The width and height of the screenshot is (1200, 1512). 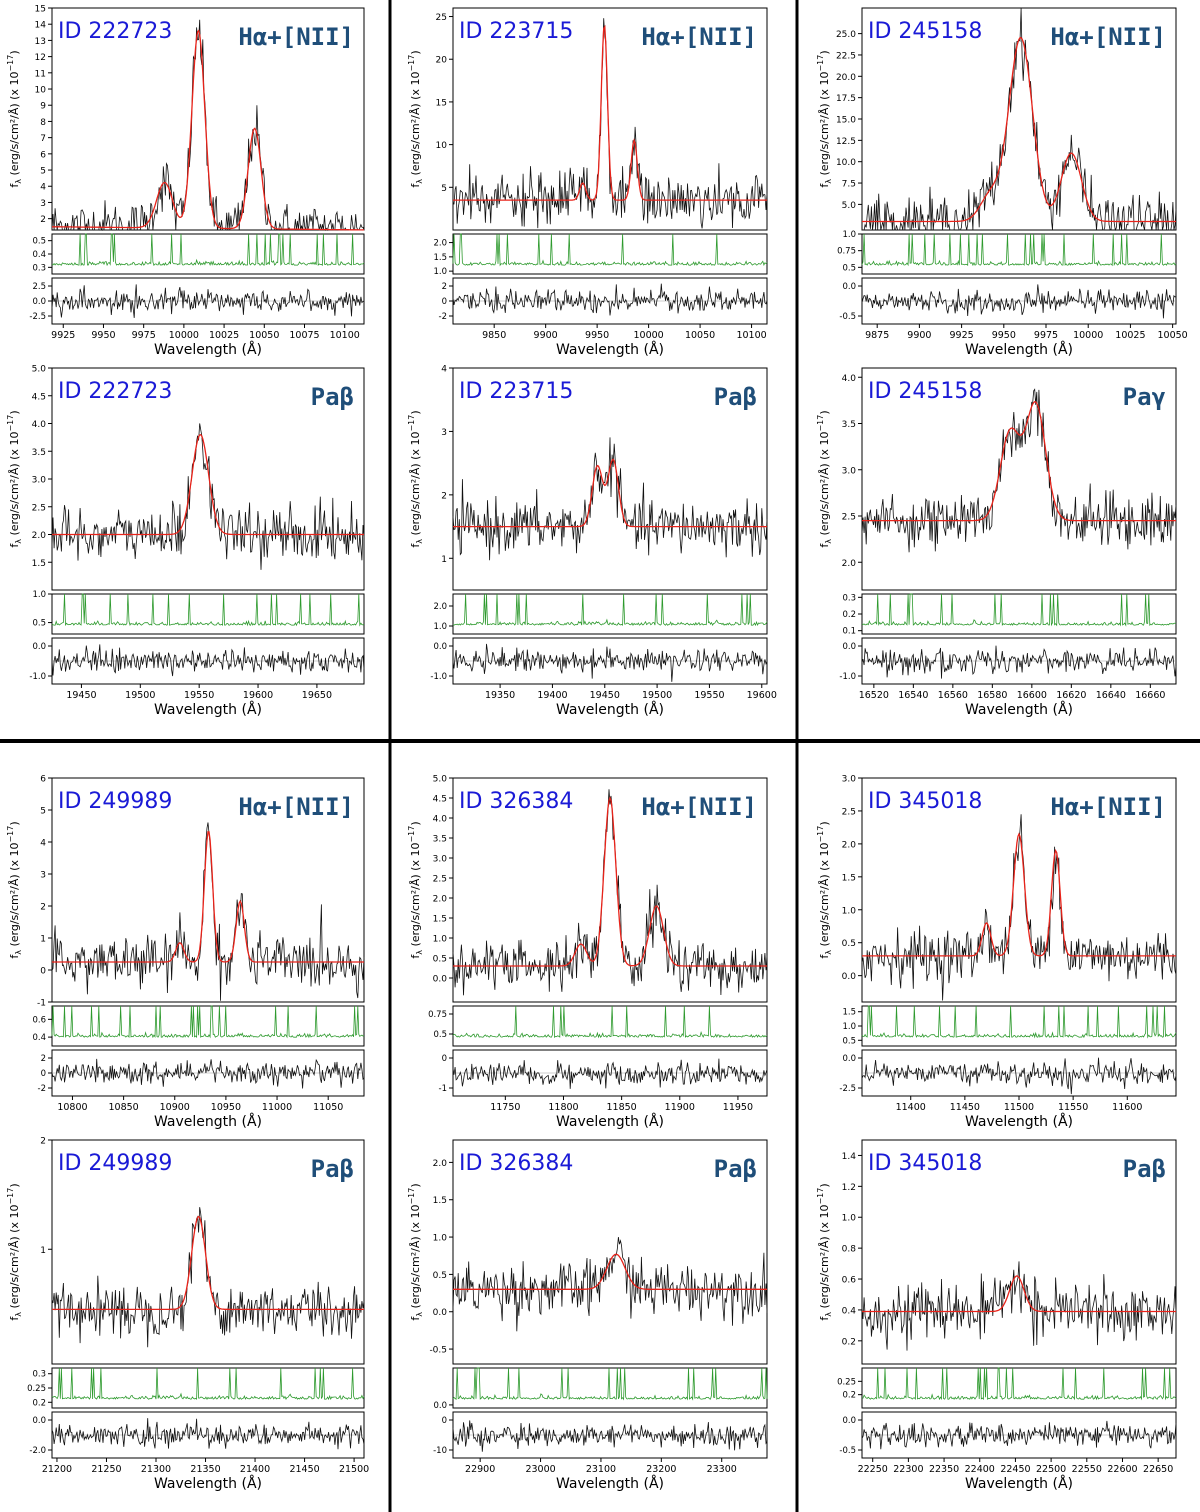 I want to click on y-tick-label: 9, so click(x=43, y=107).